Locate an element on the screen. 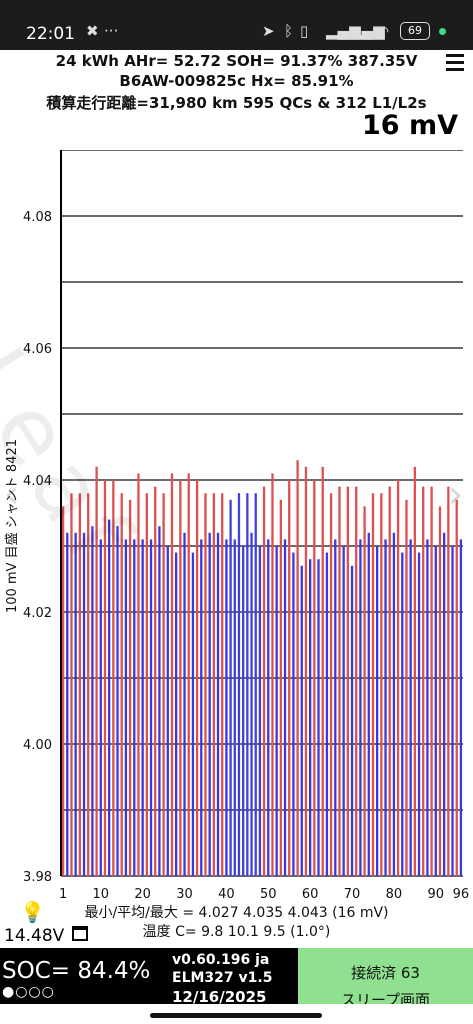  x-tick-label: 20 is located at coordinates (142, 894).